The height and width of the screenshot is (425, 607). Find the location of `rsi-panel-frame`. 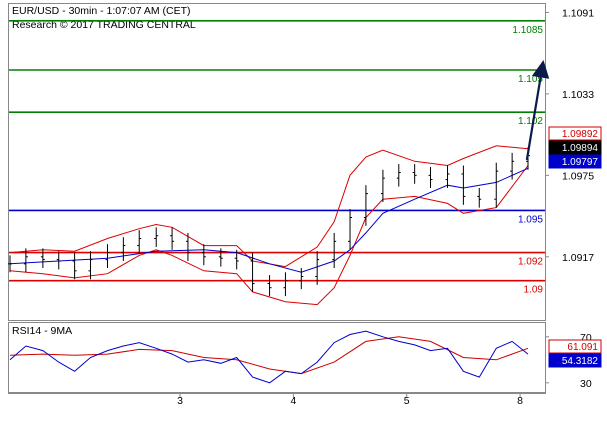

rsi-panel-frame is located at coordinates (277, 357).